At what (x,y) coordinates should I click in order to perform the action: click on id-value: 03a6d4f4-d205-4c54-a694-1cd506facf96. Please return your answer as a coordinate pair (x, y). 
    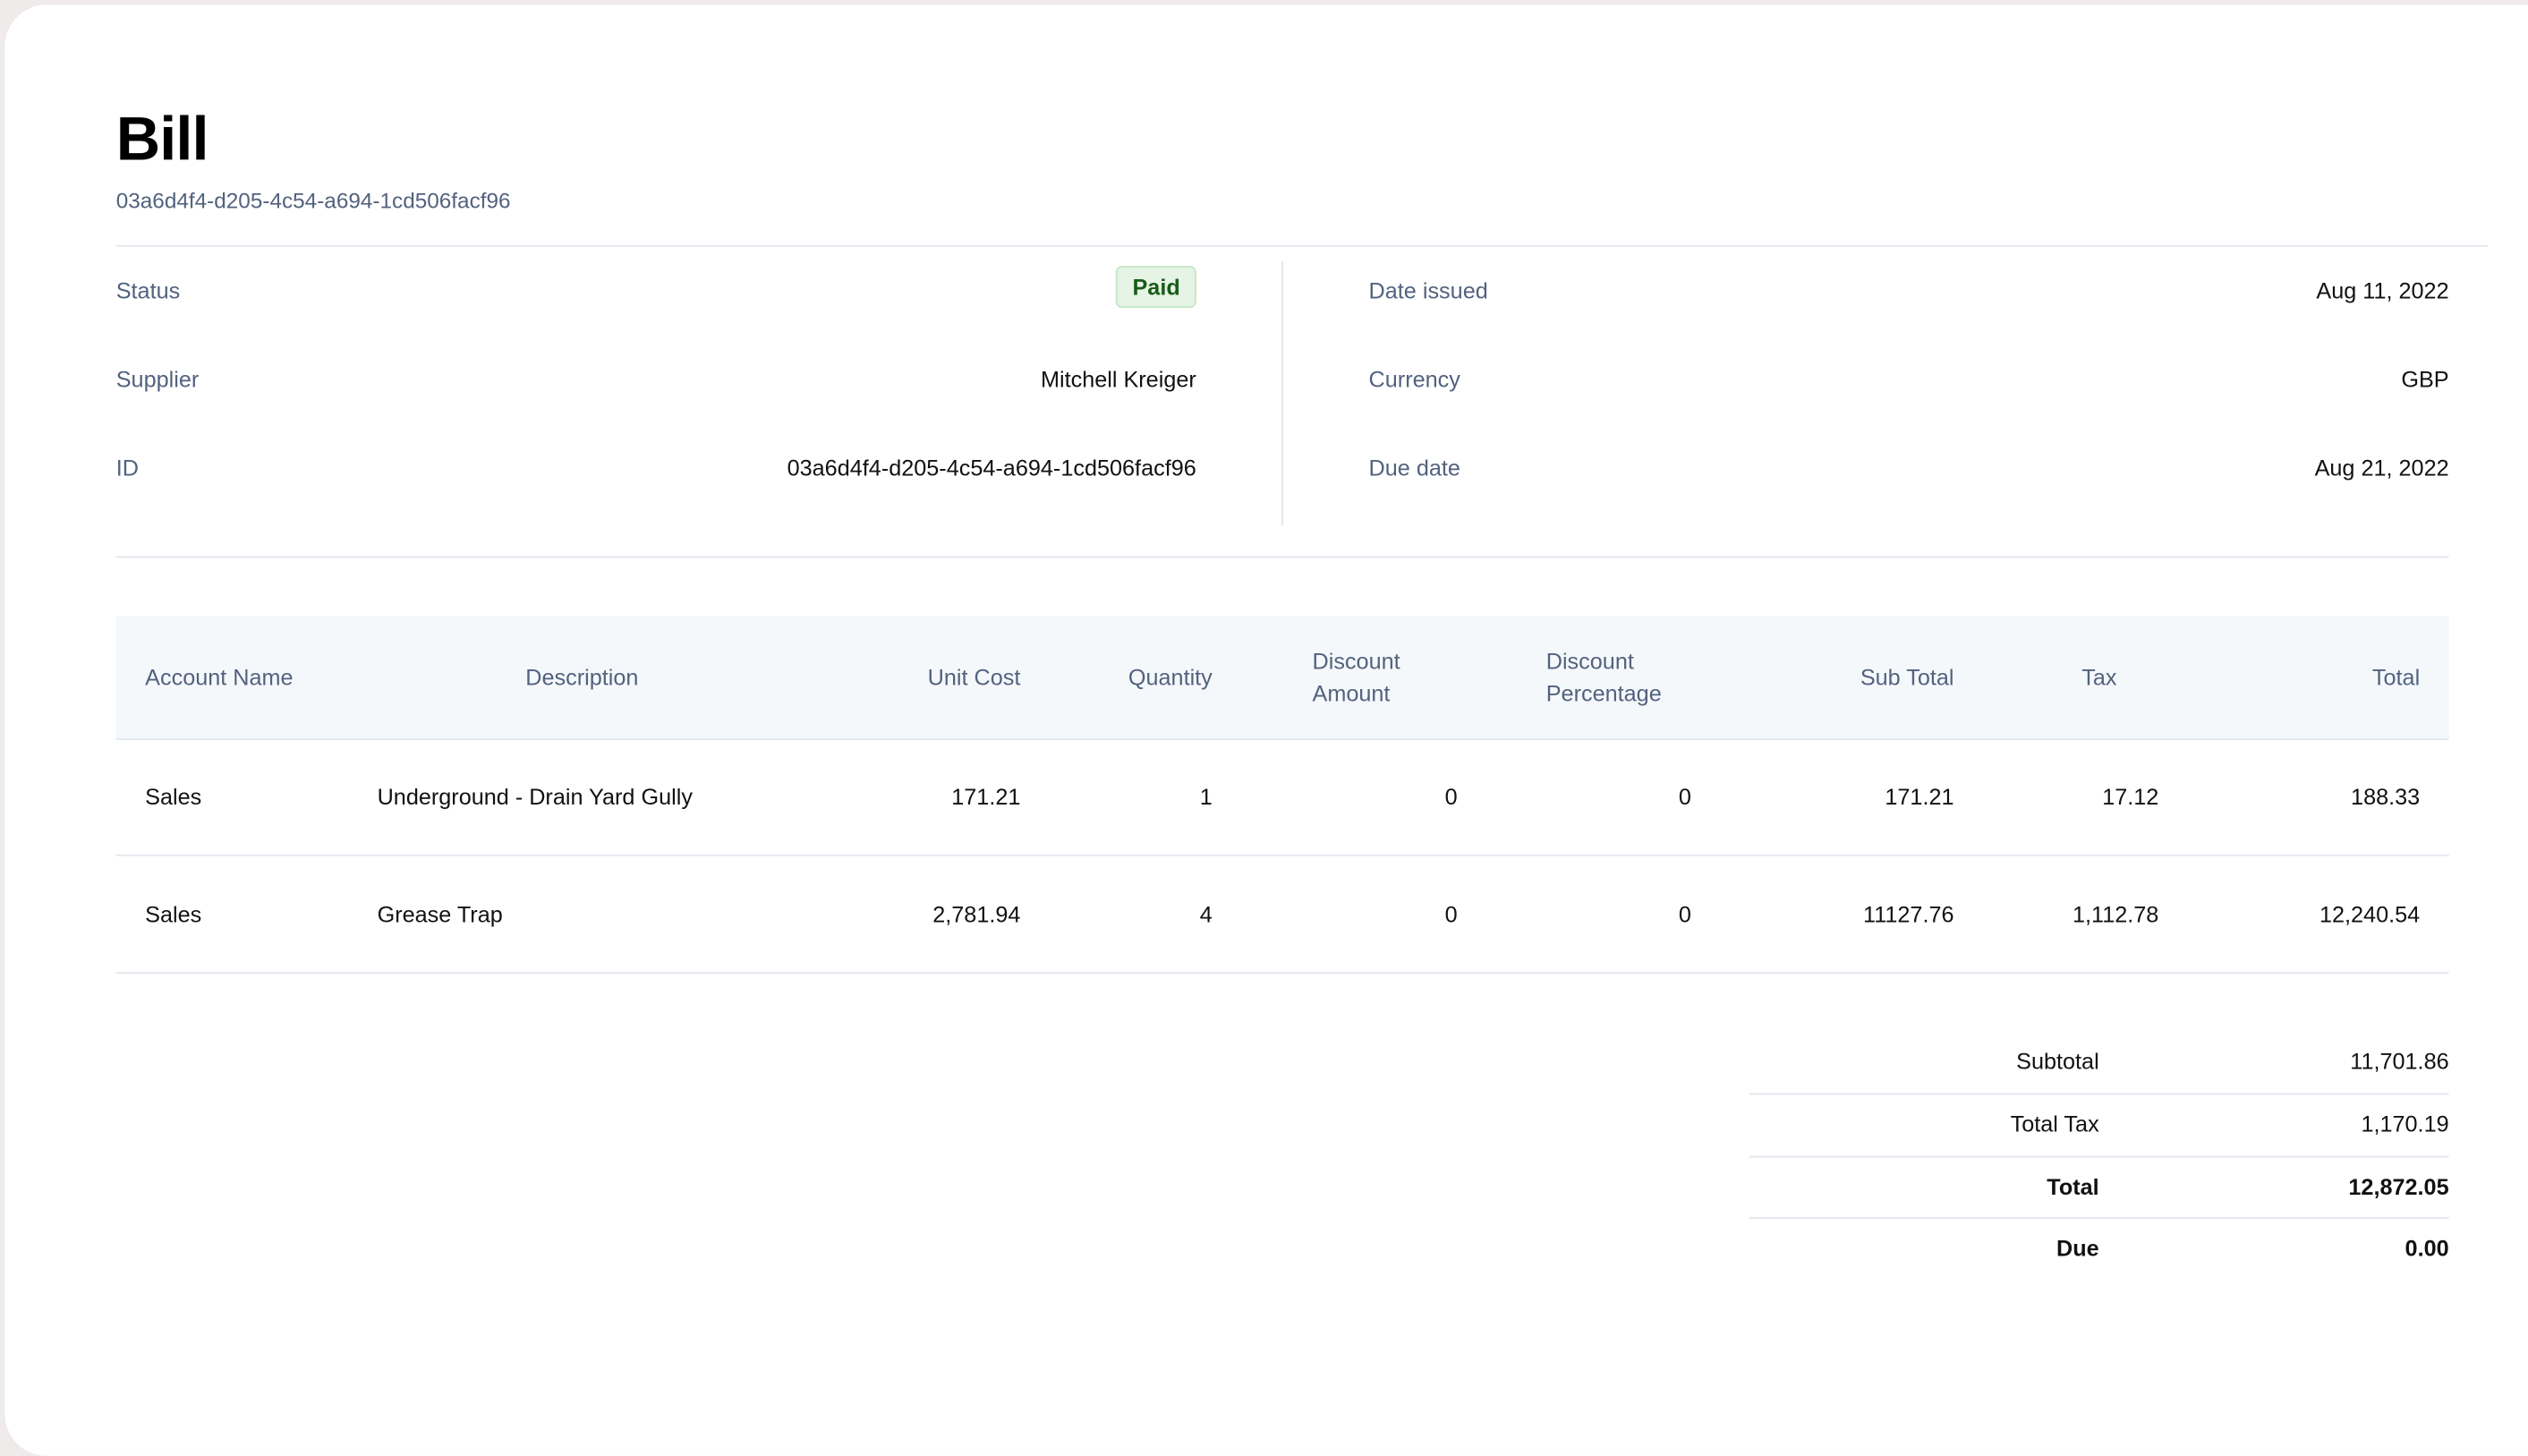
    Looking at the image, I should click on (991, 468).